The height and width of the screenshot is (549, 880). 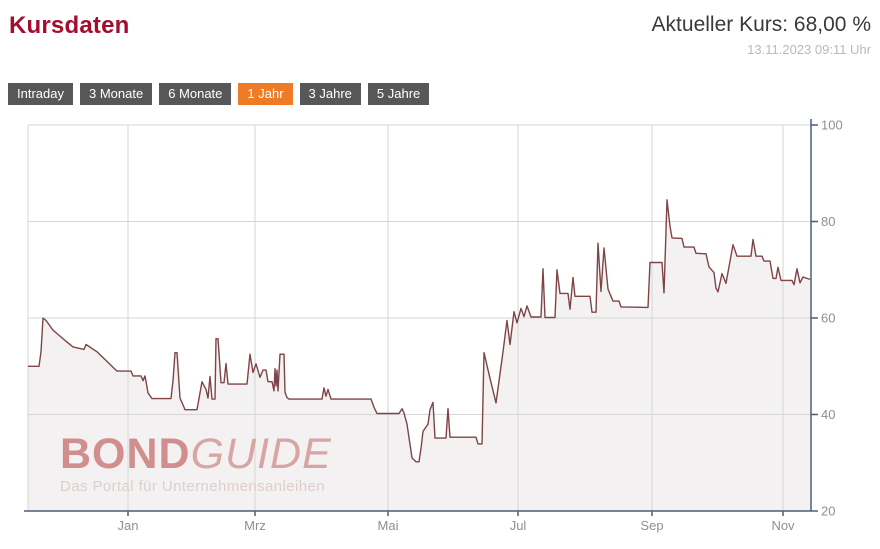 I want to click on y-axis-label: 80, so click(x=828, y=221).